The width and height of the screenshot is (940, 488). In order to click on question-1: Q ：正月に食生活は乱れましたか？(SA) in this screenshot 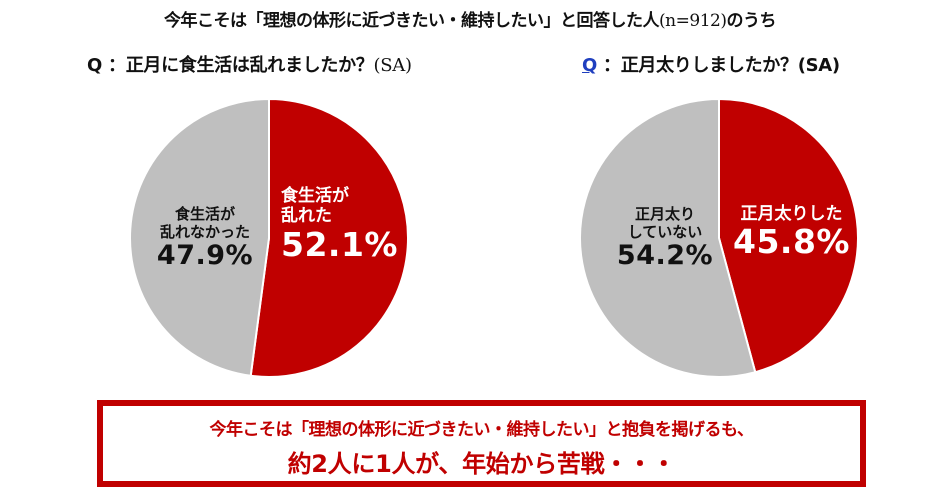, I will do `click(249, 64)`.